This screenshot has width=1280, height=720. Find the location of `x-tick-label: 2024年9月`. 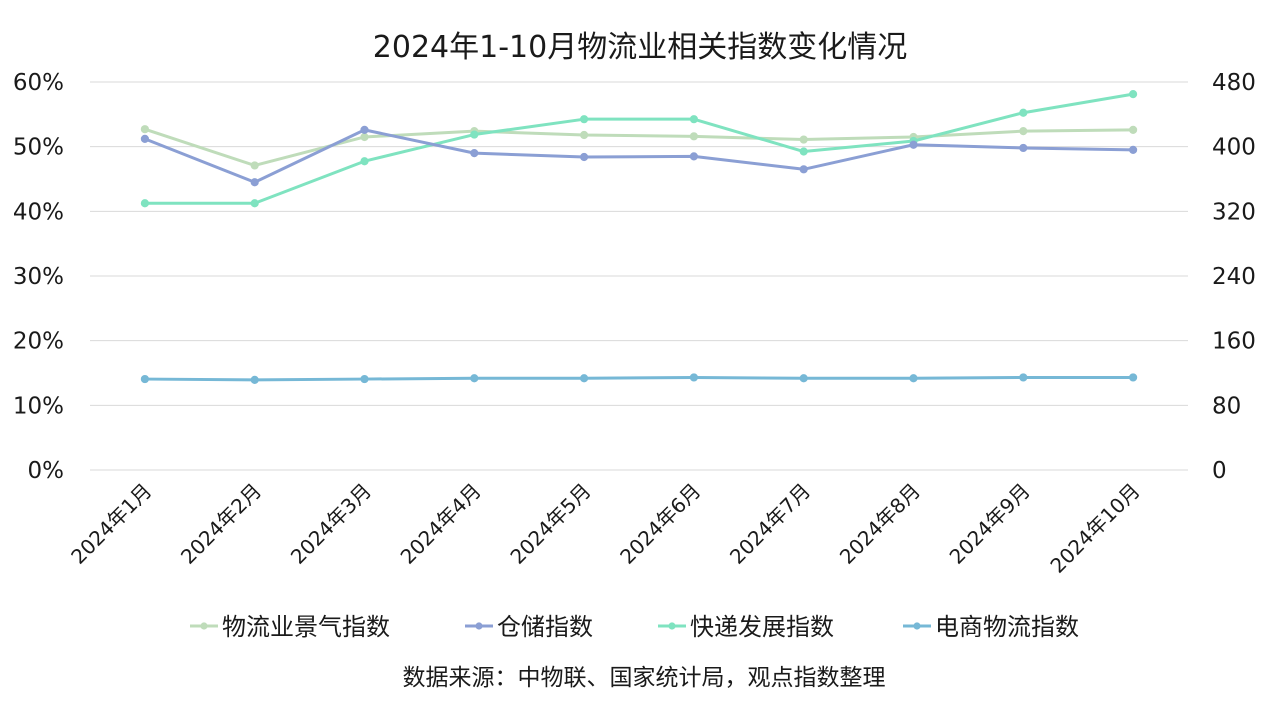

x-tick-label: 2024年9月 is located at coordinates (990, 524).